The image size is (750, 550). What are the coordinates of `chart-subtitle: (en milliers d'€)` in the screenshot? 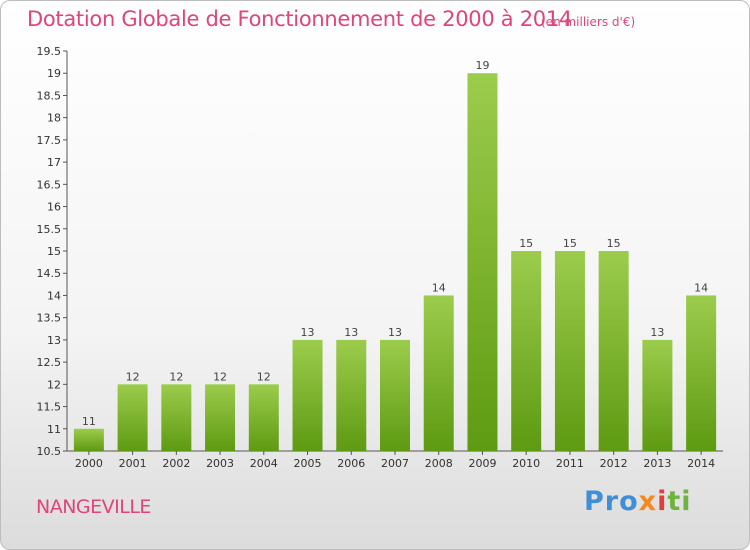 It's located at (588, 22).